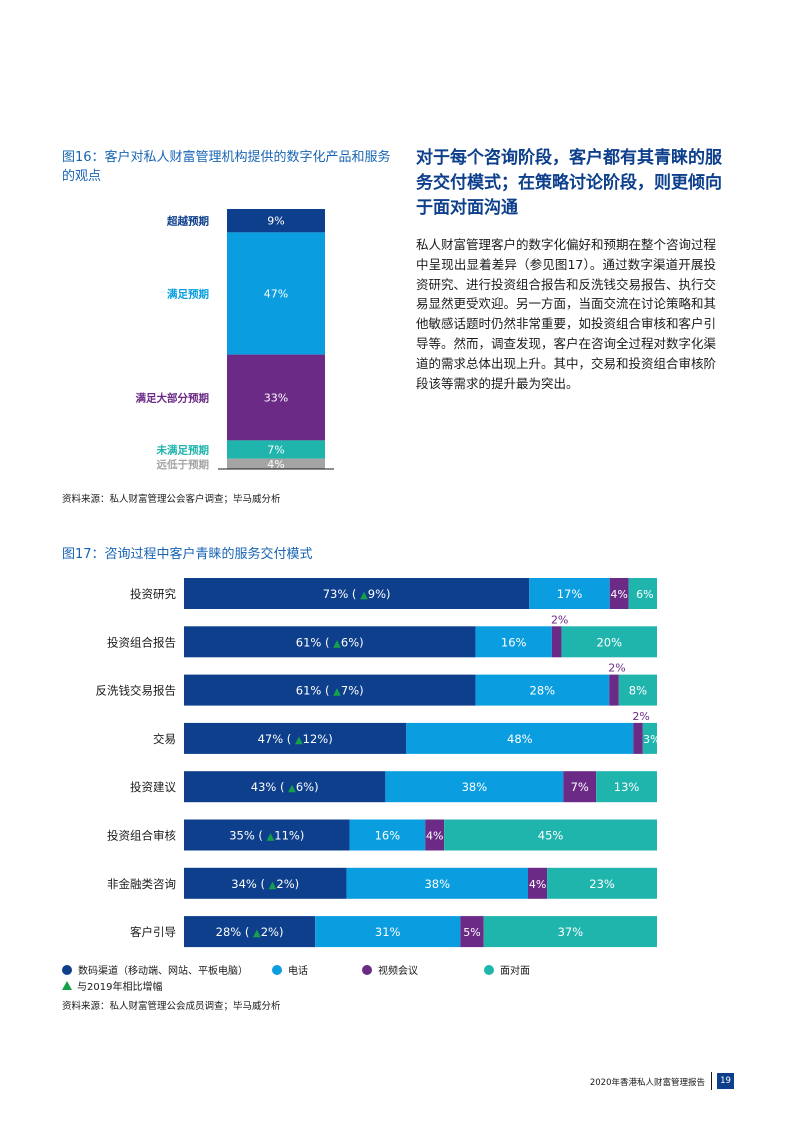 This screenshot has width=793, height=1122. Describe the element at coordinates (305, 787) in the screenshot. I see `fig17-increase-4: 6%` at that location.